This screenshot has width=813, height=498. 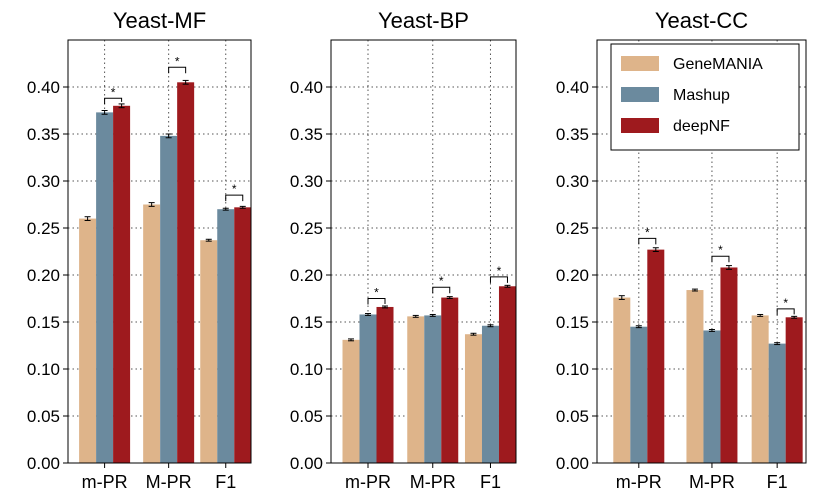 I want to click on legend-label-genemania: GeneMANIA, so click(x=718, y=64).